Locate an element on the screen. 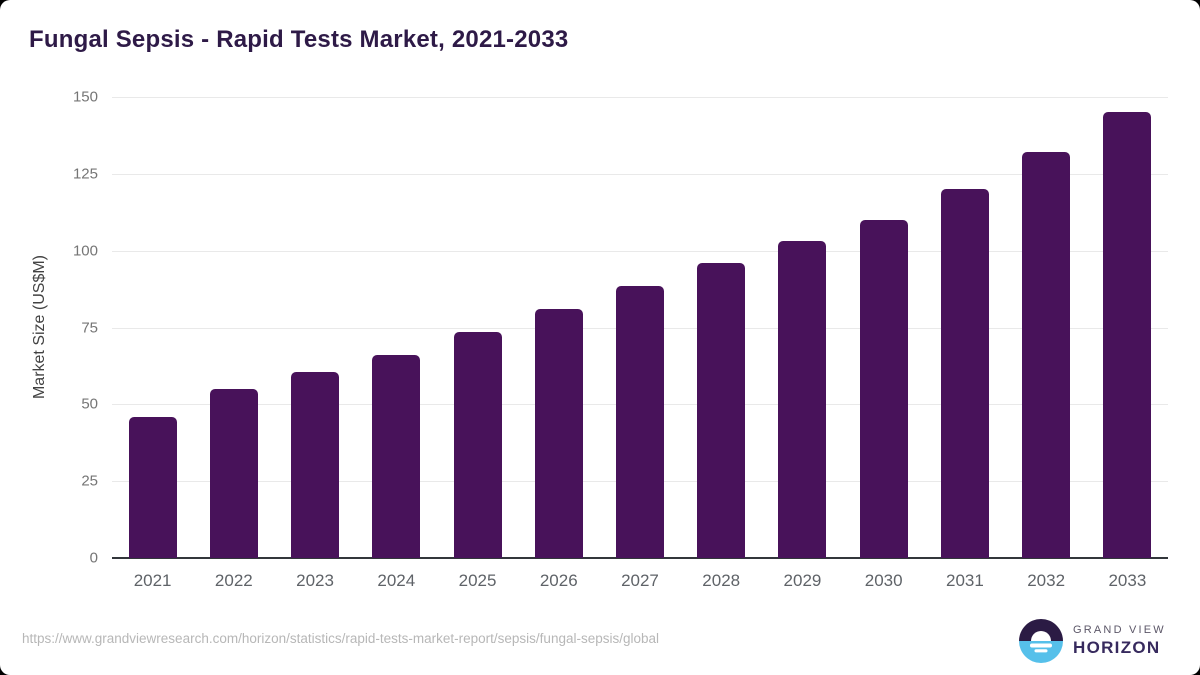 This screenshot has height=675, width=1200. x-tick-label-2025: 2025 is located at coordinates (477, 580).